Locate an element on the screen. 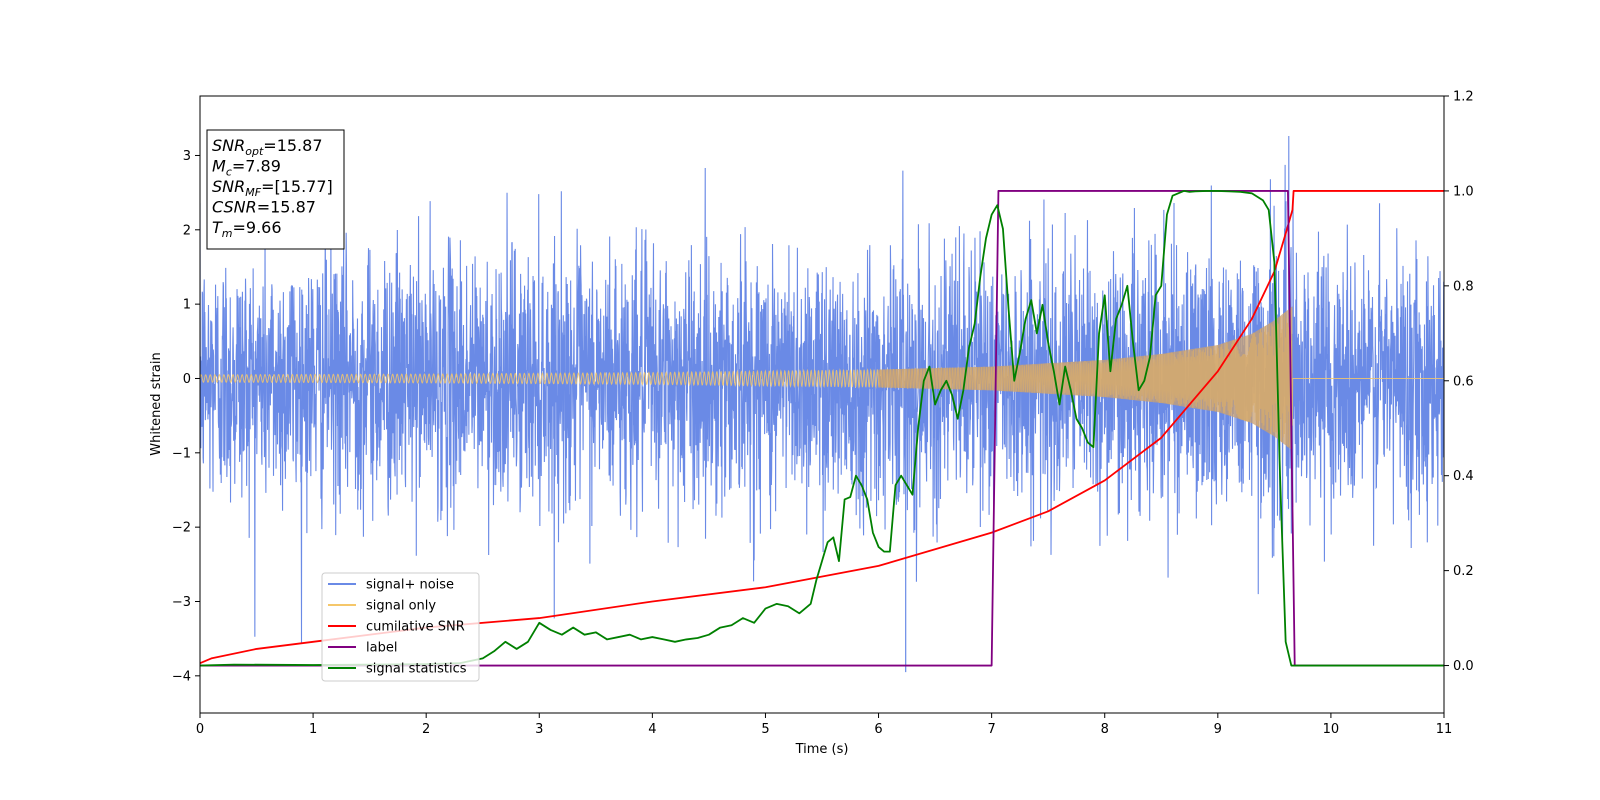 This screenshot has width=1600, height=800. y-tick-label: 0 is located at coordinates (187, 379).